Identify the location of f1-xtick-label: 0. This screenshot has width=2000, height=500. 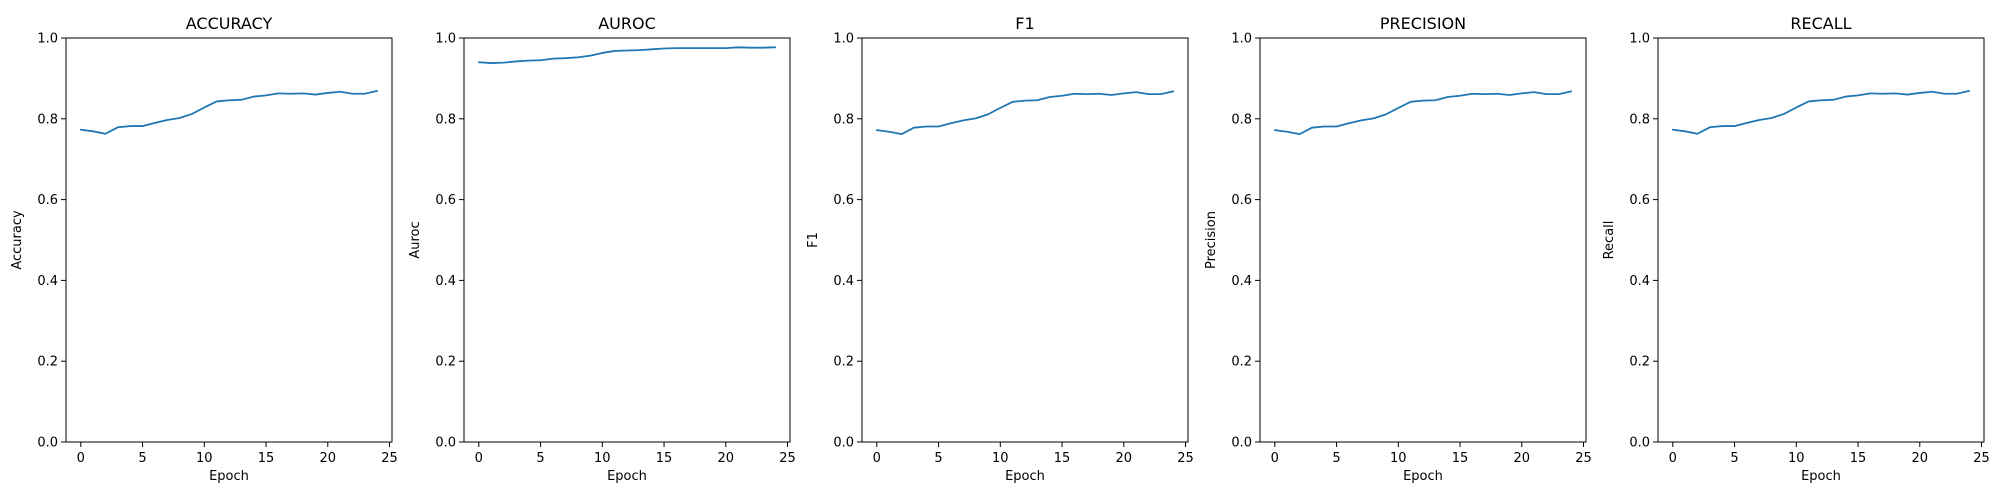
(877, 458).